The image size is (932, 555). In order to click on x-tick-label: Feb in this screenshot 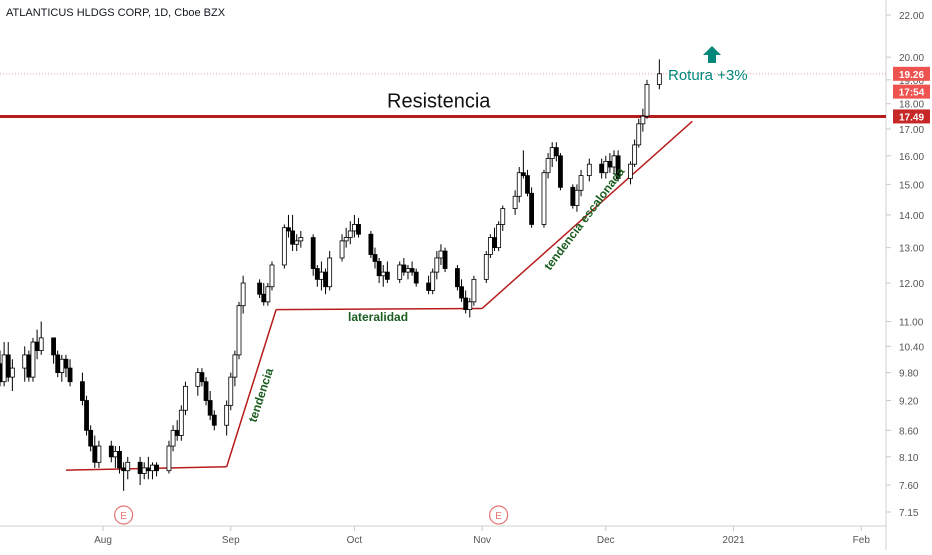, I will do `click(862, 540)`.